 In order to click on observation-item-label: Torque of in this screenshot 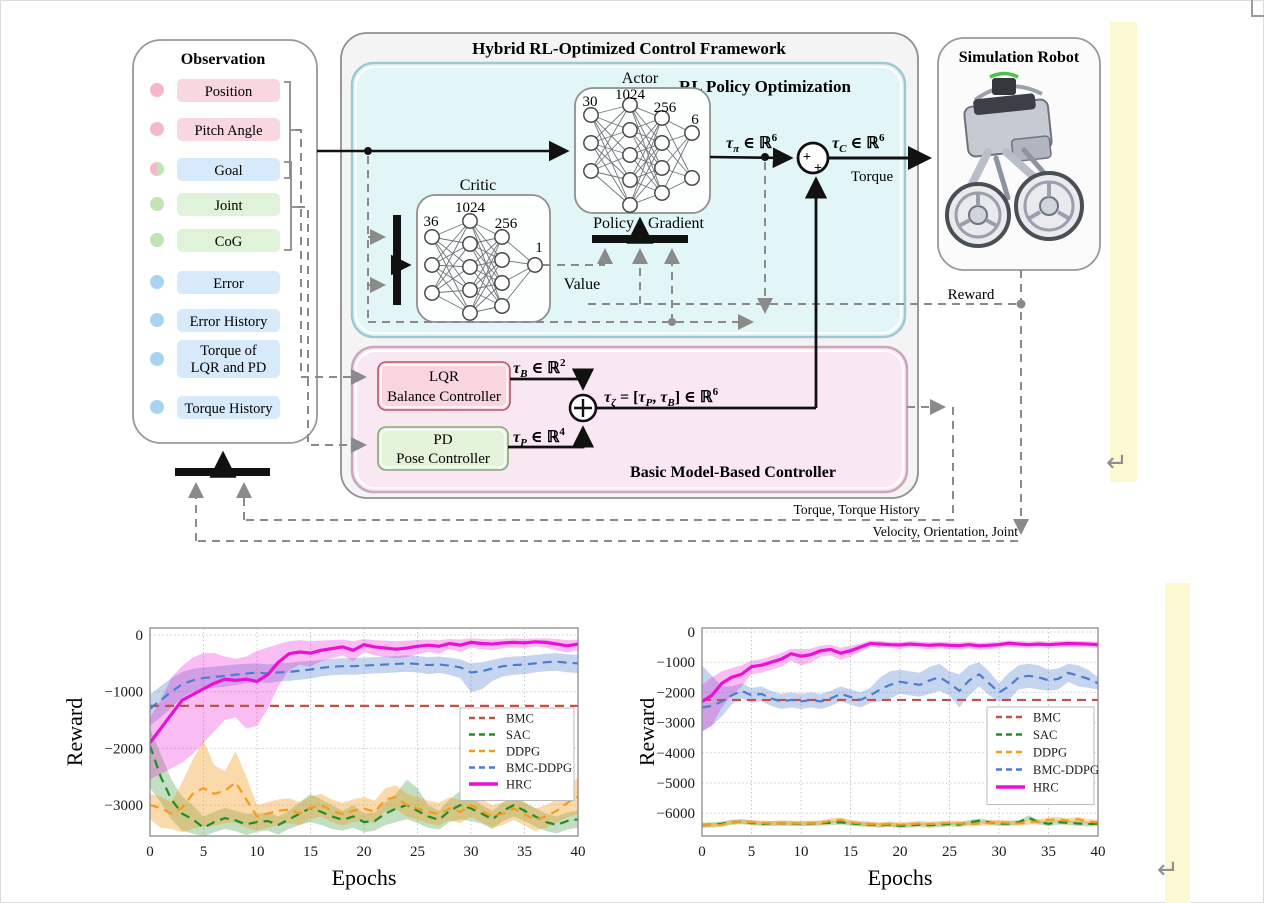, I will do `click(228, 351)`.